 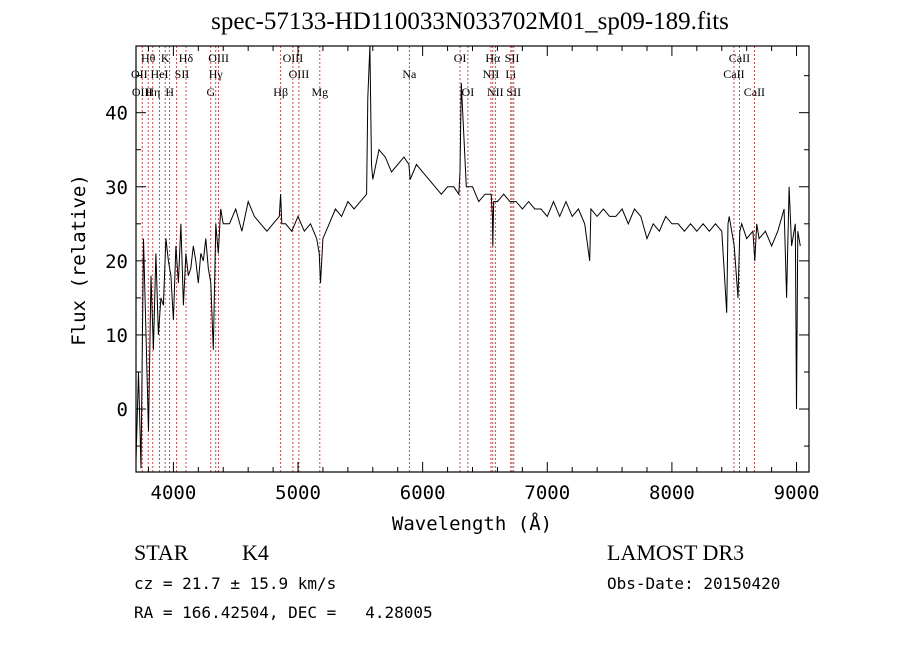 What do you see at coordinates (160, 74) in the screenshot?
I see `line-label: HeI` at bounding box center [160, 74].